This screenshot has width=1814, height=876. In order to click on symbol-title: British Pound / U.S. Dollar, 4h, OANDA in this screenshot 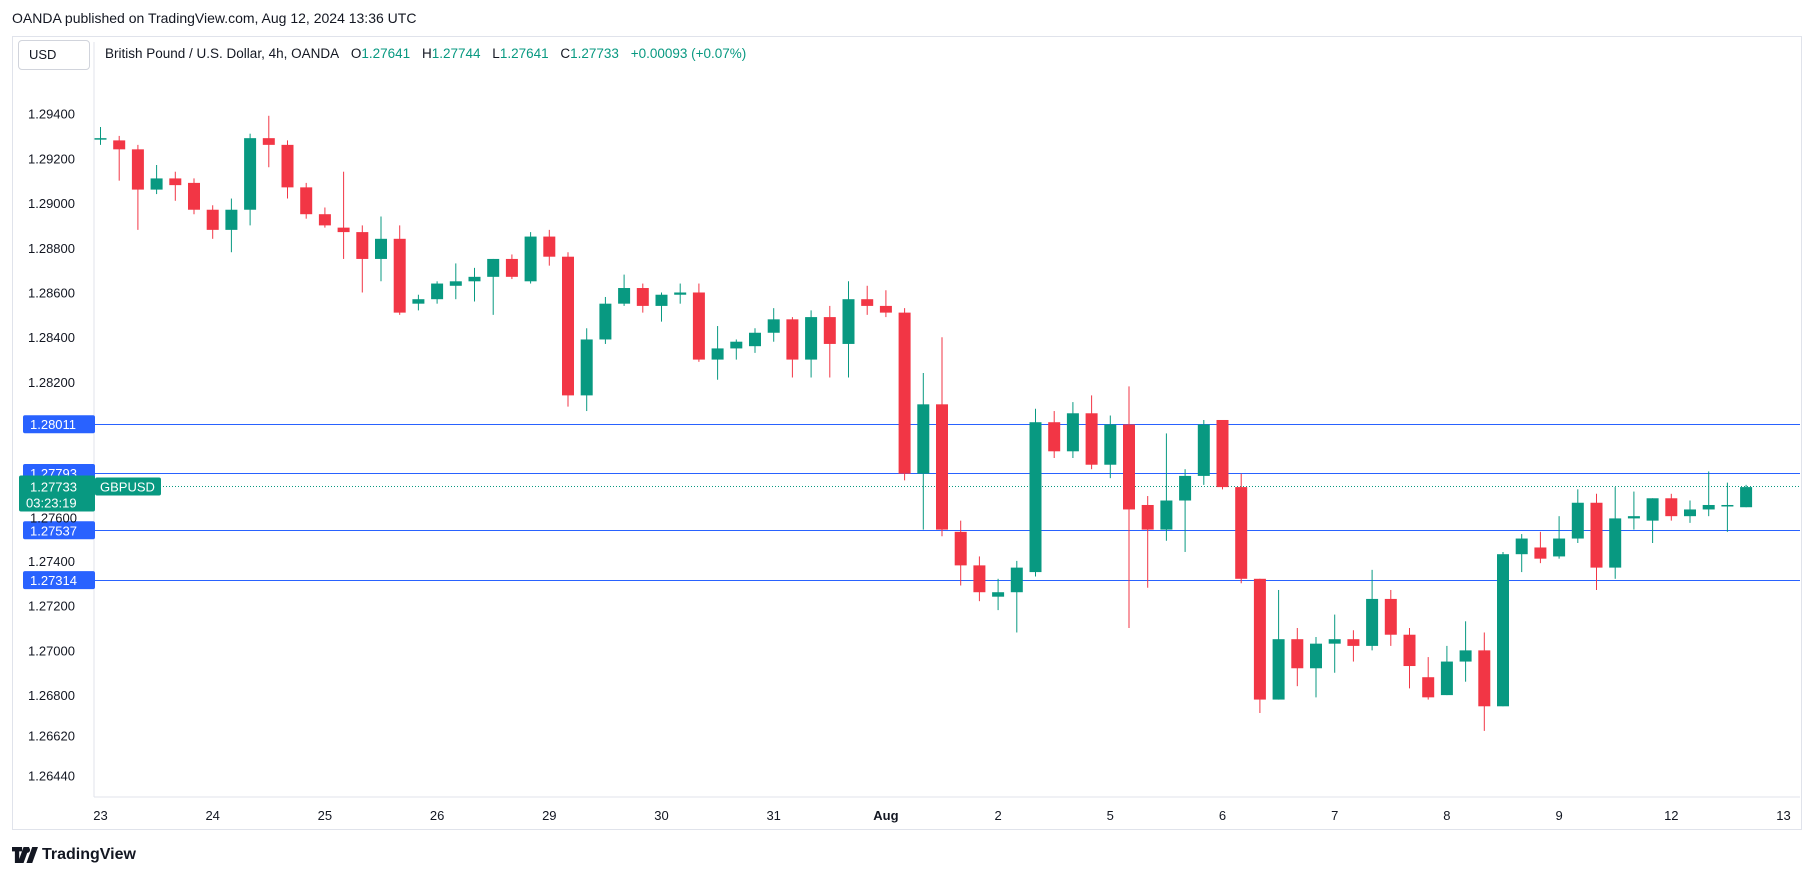, I will do `click(222, 53)`.